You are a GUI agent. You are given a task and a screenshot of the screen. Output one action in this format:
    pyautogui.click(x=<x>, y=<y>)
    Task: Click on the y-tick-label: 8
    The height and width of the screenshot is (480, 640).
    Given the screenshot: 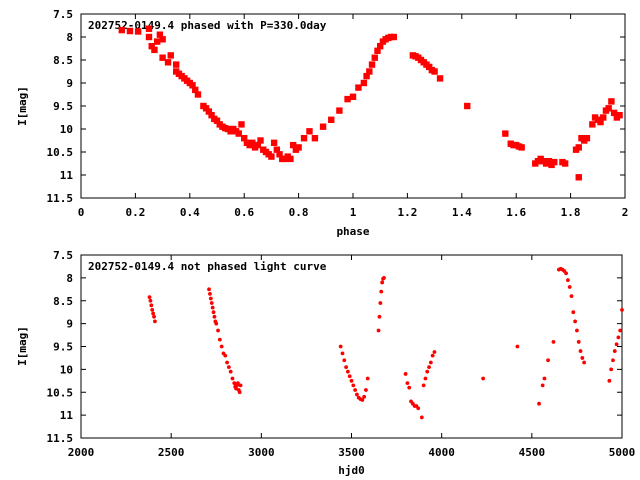 What is the action you would take?
    pyautogui.click(x=69, y=37)
    